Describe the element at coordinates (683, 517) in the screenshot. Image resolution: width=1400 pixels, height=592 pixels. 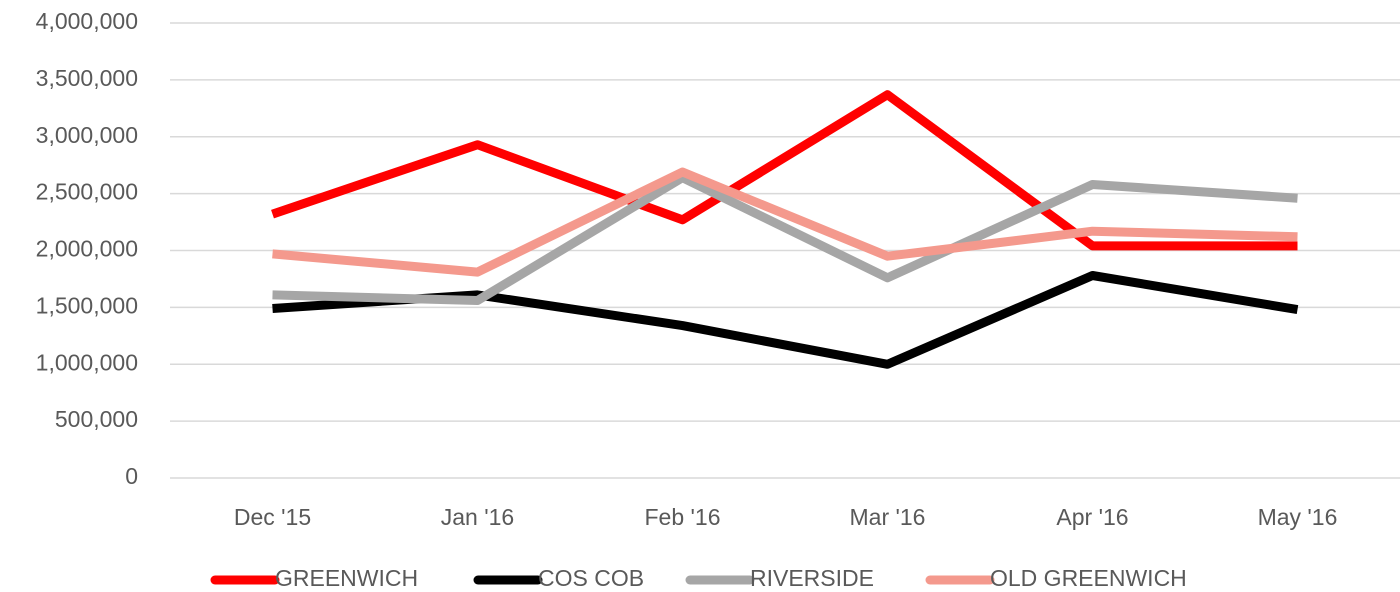
I see `x-tick-label: Feb '16` at that location.